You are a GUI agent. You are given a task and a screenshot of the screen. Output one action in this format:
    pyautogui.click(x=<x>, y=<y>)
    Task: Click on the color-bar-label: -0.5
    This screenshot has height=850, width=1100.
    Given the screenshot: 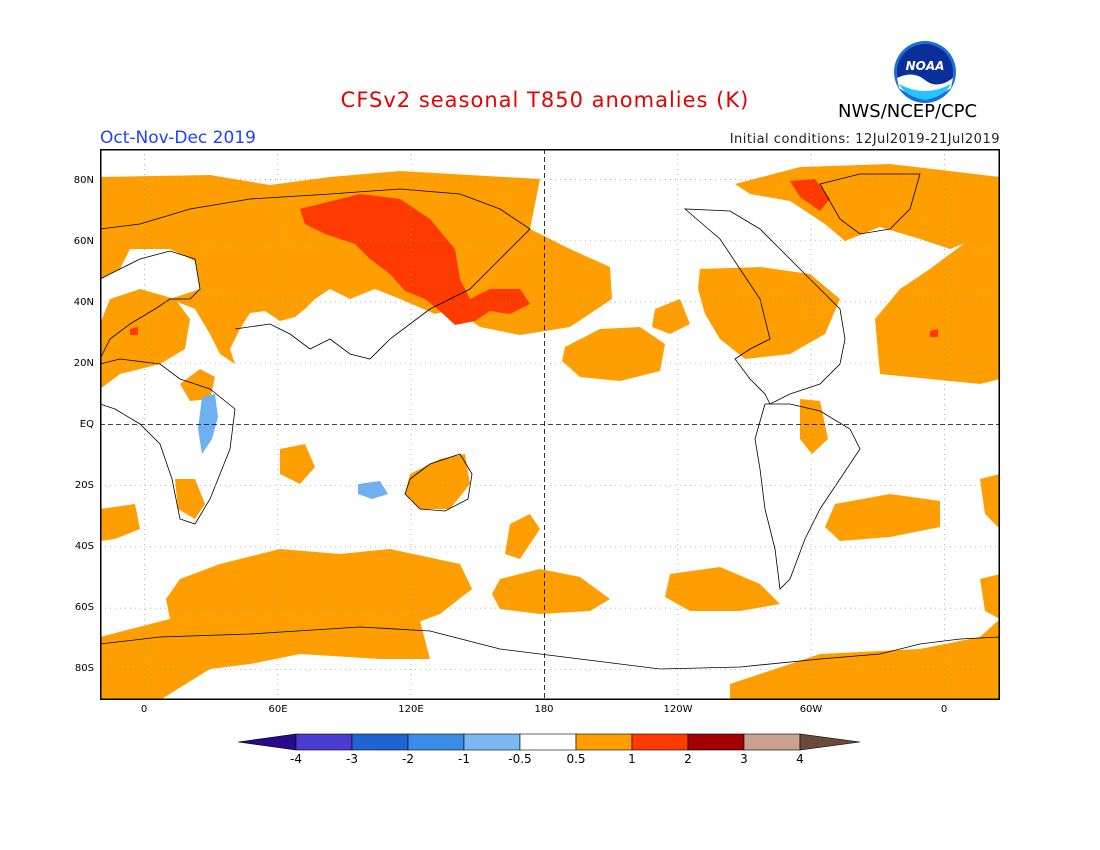 What is the action you would take?
    pyautogui.click(x=520, y=759)
    